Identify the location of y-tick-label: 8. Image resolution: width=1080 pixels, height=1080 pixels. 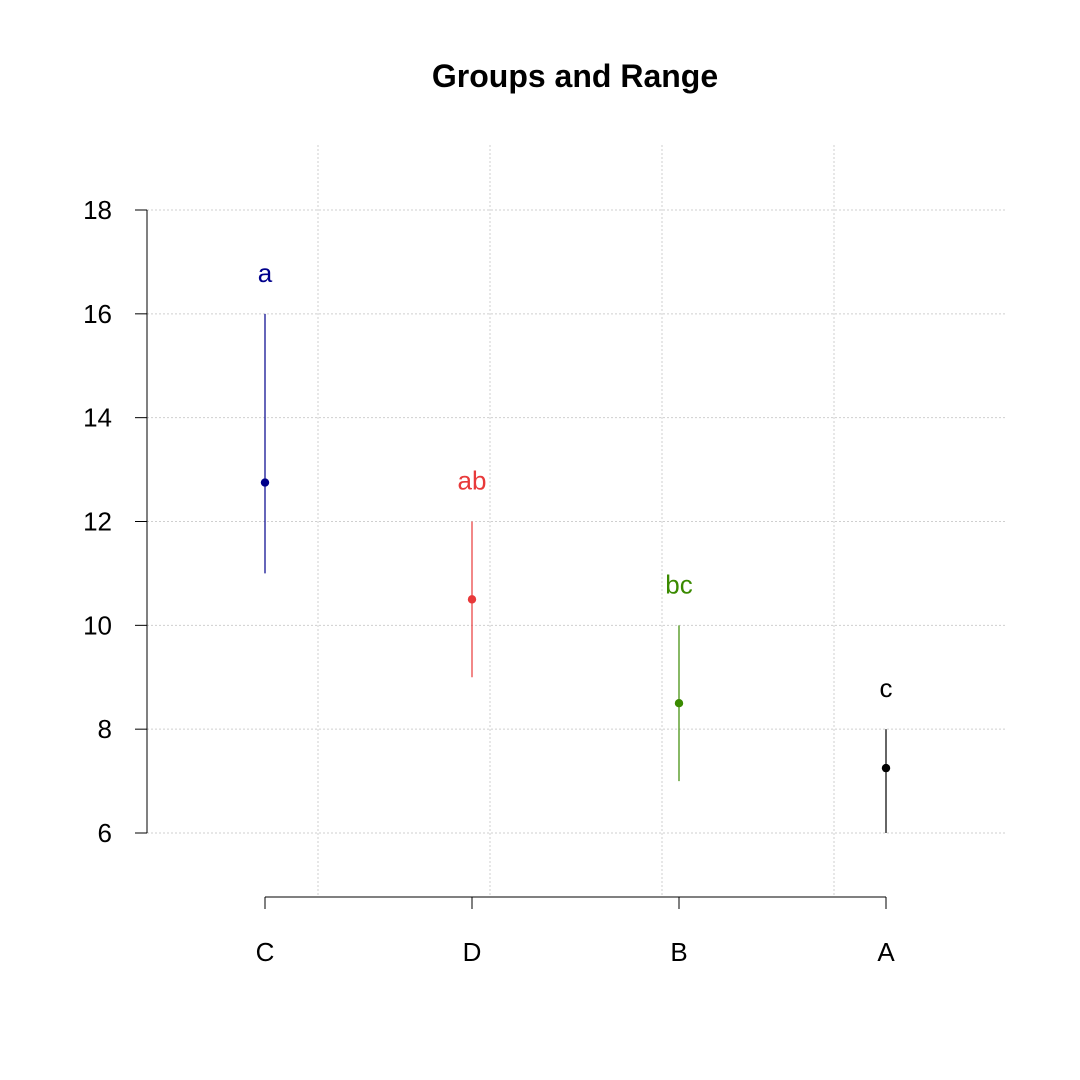
(105, 729).